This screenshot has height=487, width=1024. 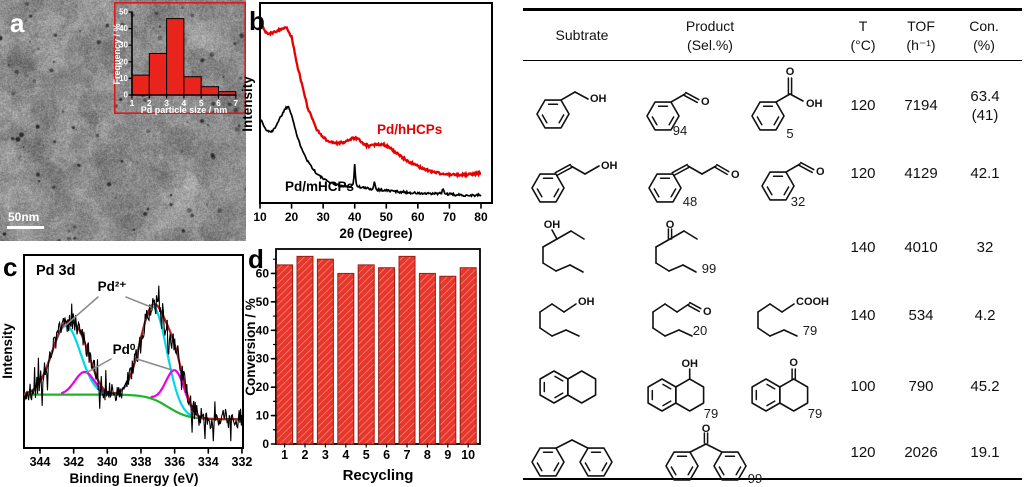 What do you see at coordinates (263, 359) in the screenshot?
I see `svg-text: 30` at bounding box center [263, 359].